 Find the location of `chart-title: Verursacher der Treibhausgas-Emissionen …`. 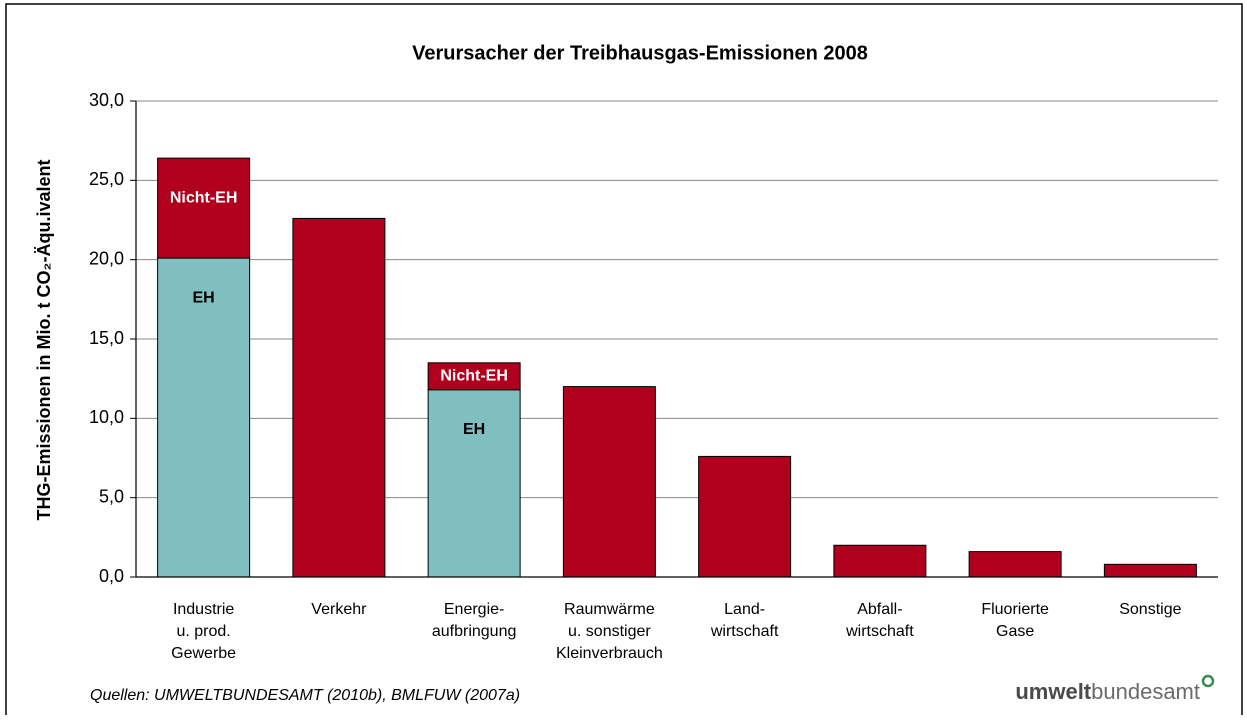

chart-title: Verursacher der Treibhausgas-Emissionen … is located at coordinates (640, 53).